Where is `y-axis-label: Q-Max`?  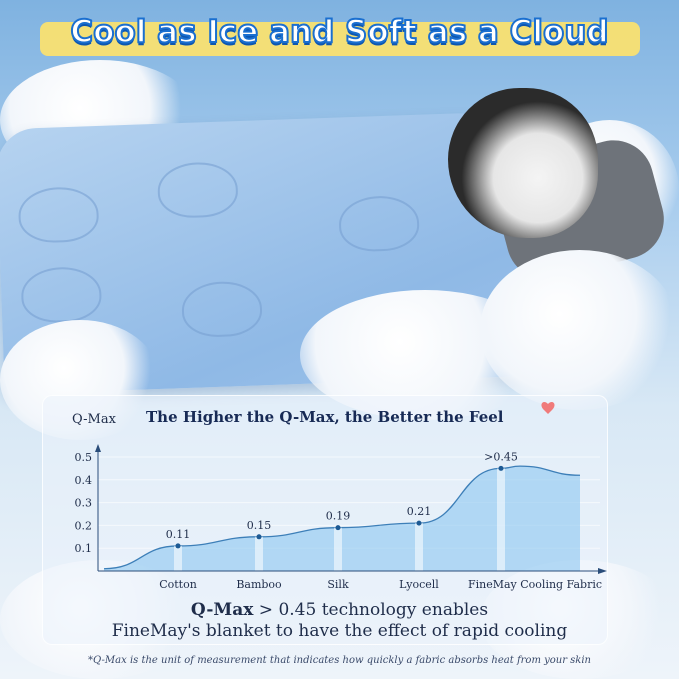 y-axis-label: Q-Max is located at coordinates (94, 419).